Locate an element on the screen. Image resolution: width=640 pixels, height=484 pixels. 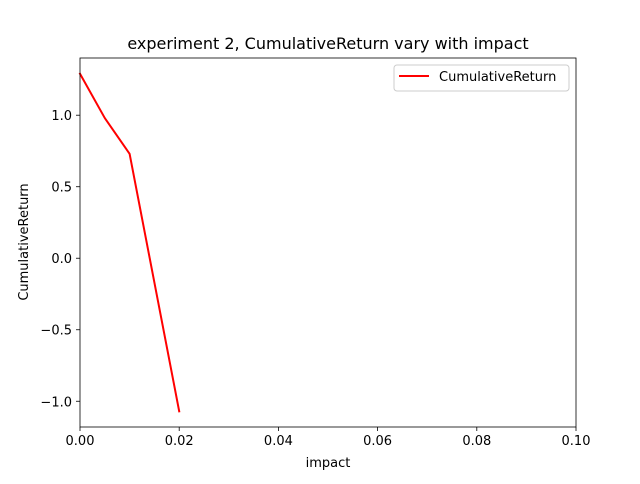
y-tick-label: −1.0 is located at coordinates (56, 402).